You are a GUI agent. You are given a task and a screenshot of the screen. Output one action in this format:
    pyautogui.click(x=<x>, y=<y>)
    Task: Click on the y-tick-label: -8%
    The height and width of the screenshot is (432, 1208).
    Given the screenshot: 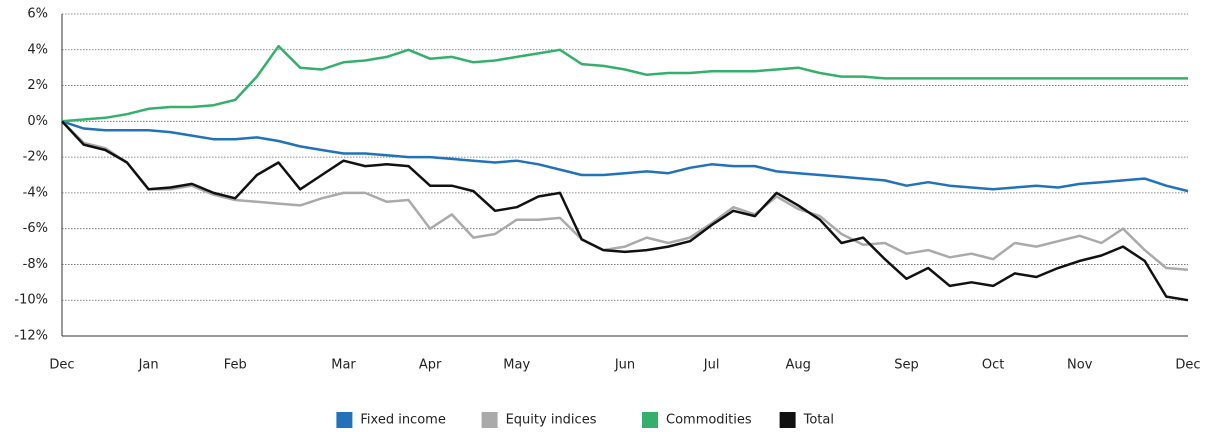 What is the action you would take?
    pyautogui.click(x=35, y=264)
    